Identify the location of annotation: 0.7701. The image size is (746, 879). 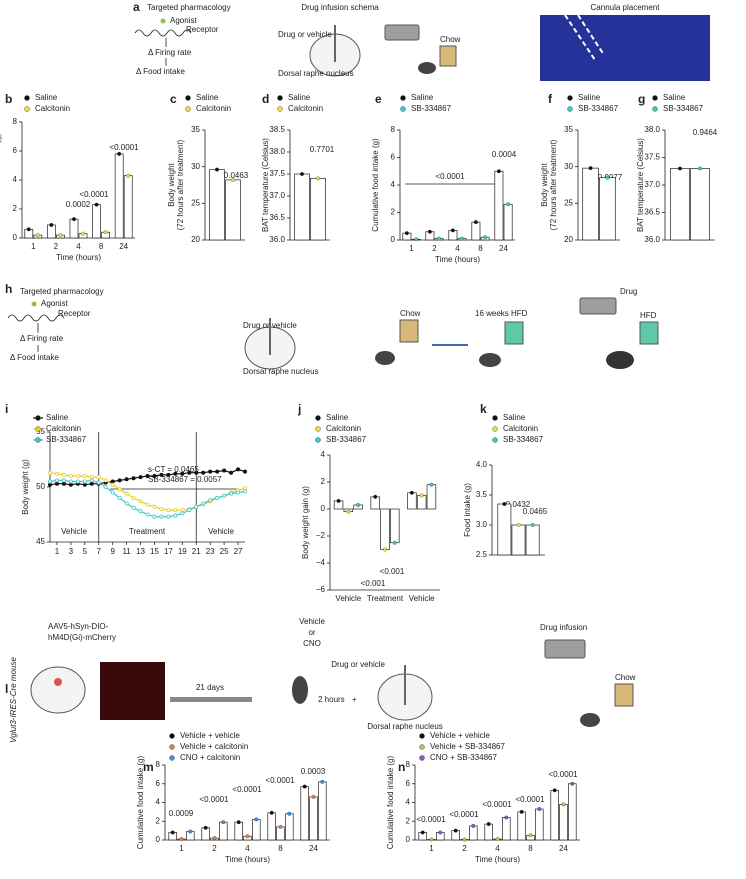
(322, 149).